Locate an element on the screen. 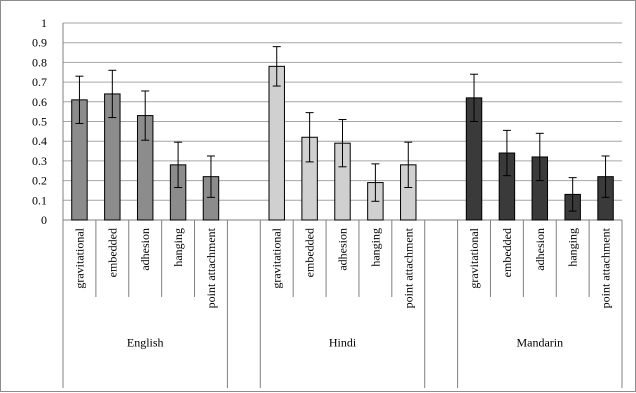  y-tick-label: 0.9 is located at coordinates (39, 43).